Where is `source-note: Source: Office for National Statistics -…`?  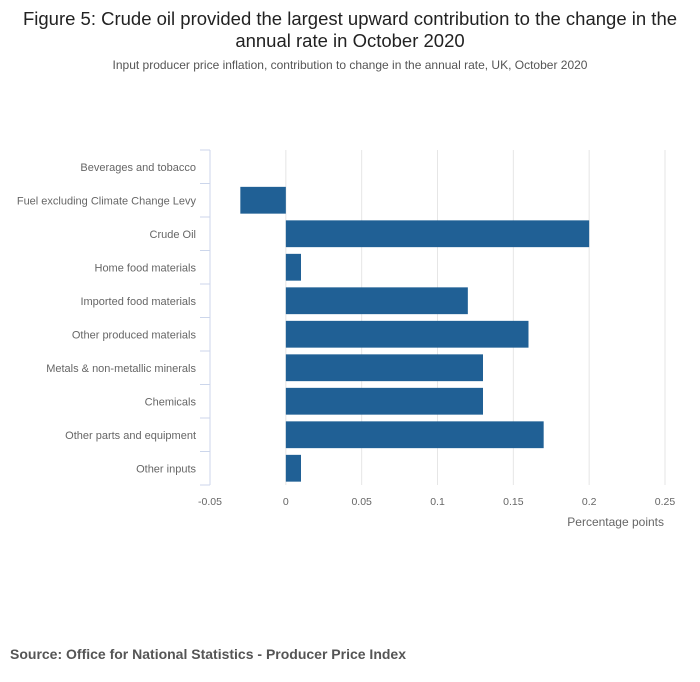 source-note: Source: Office for National Statistics -… is located at coordinates (208, 654).